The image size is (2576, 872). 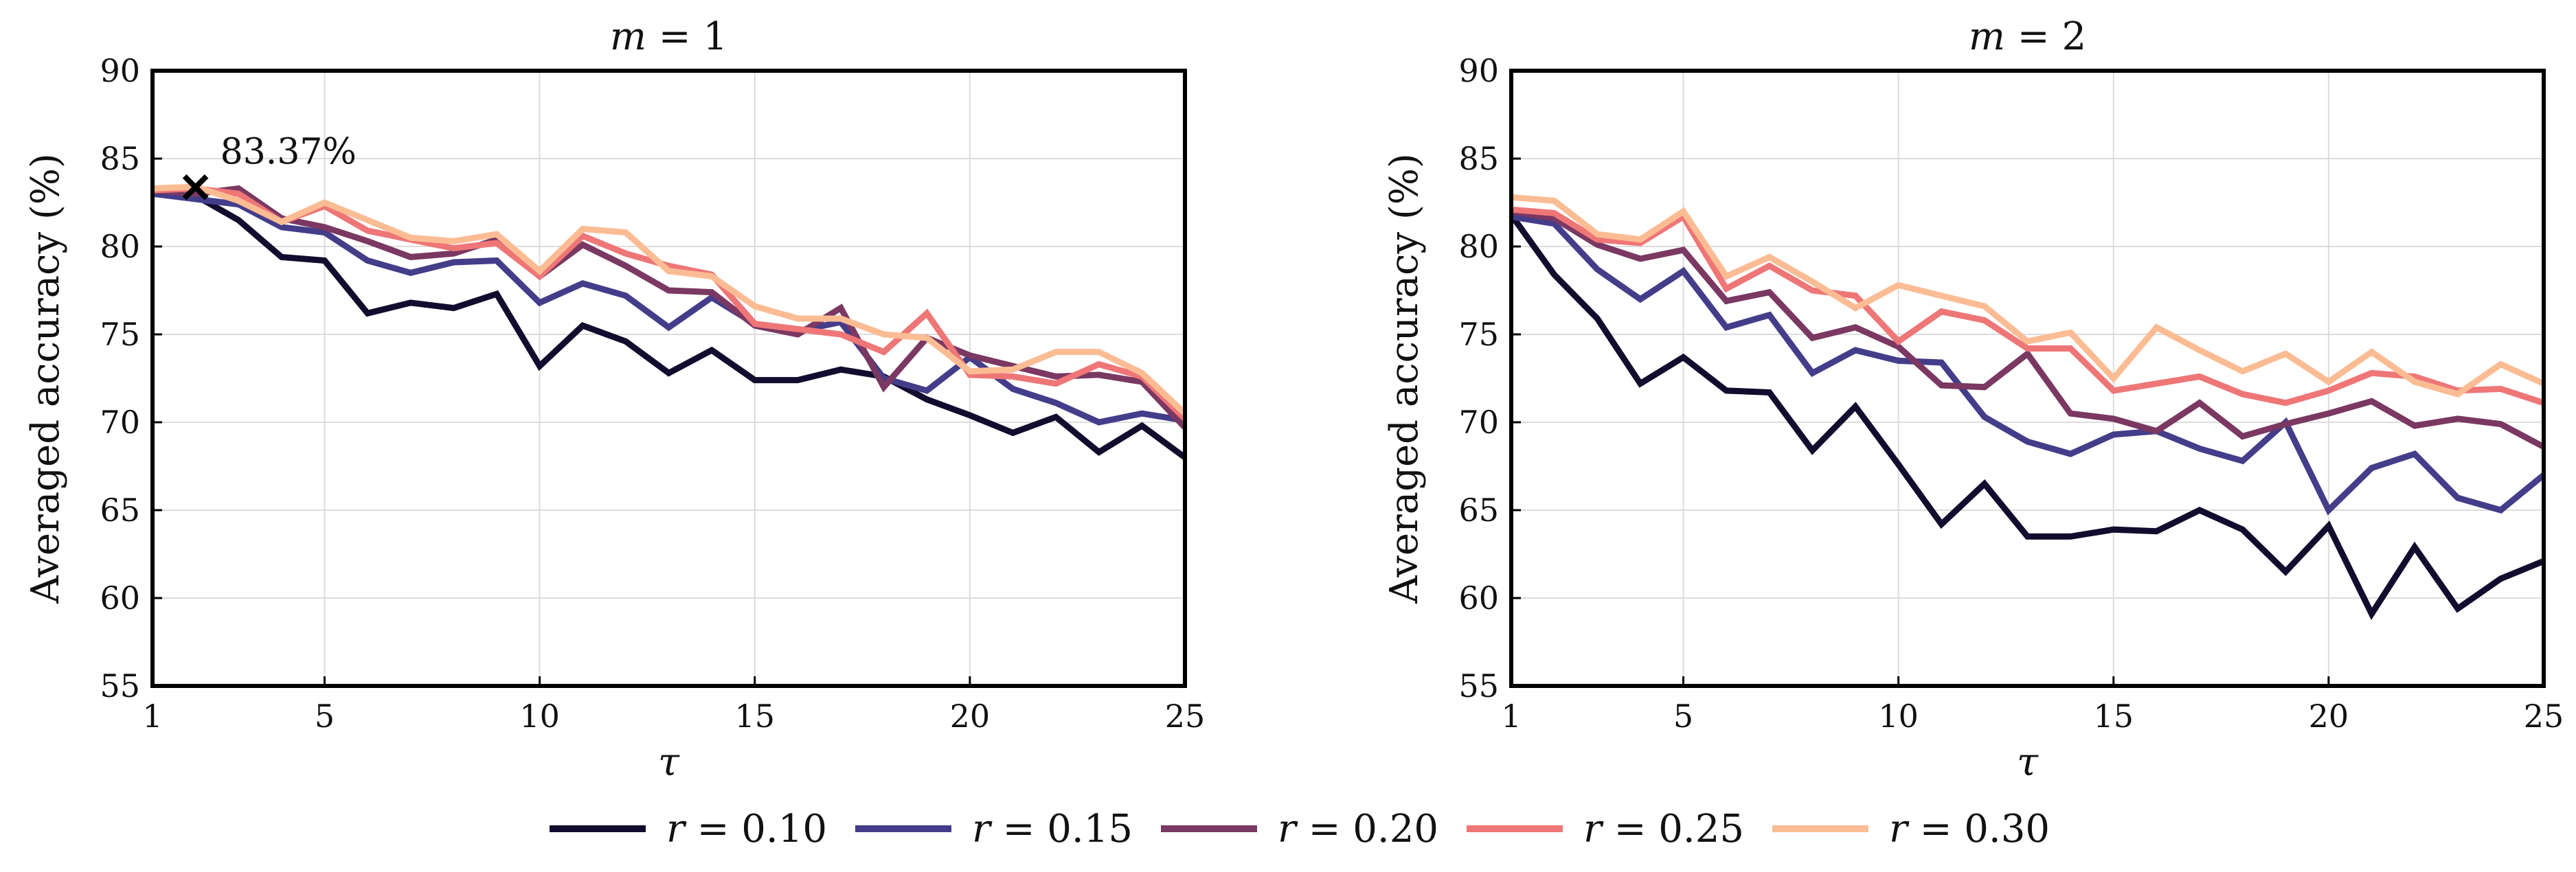 I want to click on annotation-label: 83.37%, so click(x=289, y=152).